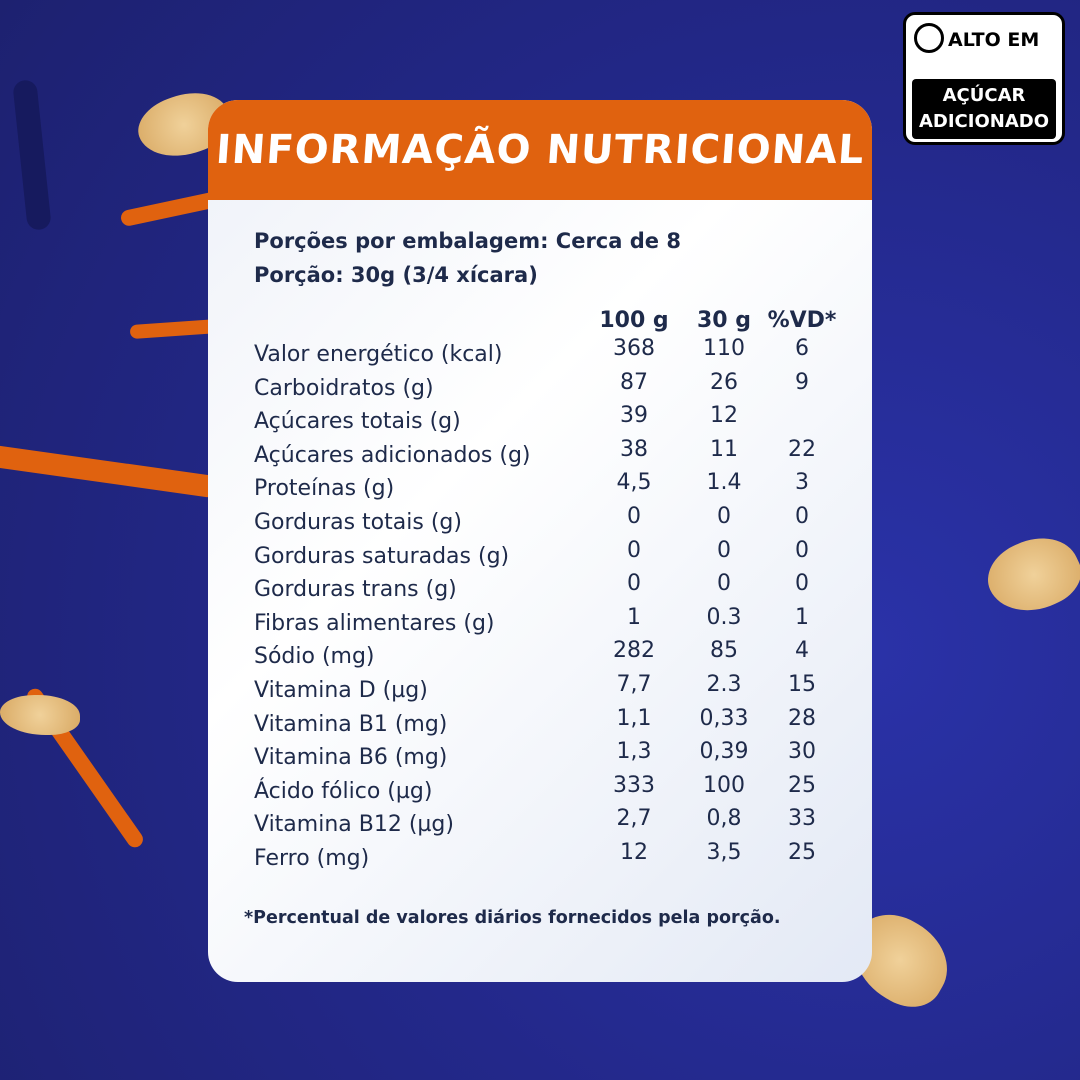  I want to click on card-title: INFORMAÇÃO NUTRICIONAL, so click(540, 150).